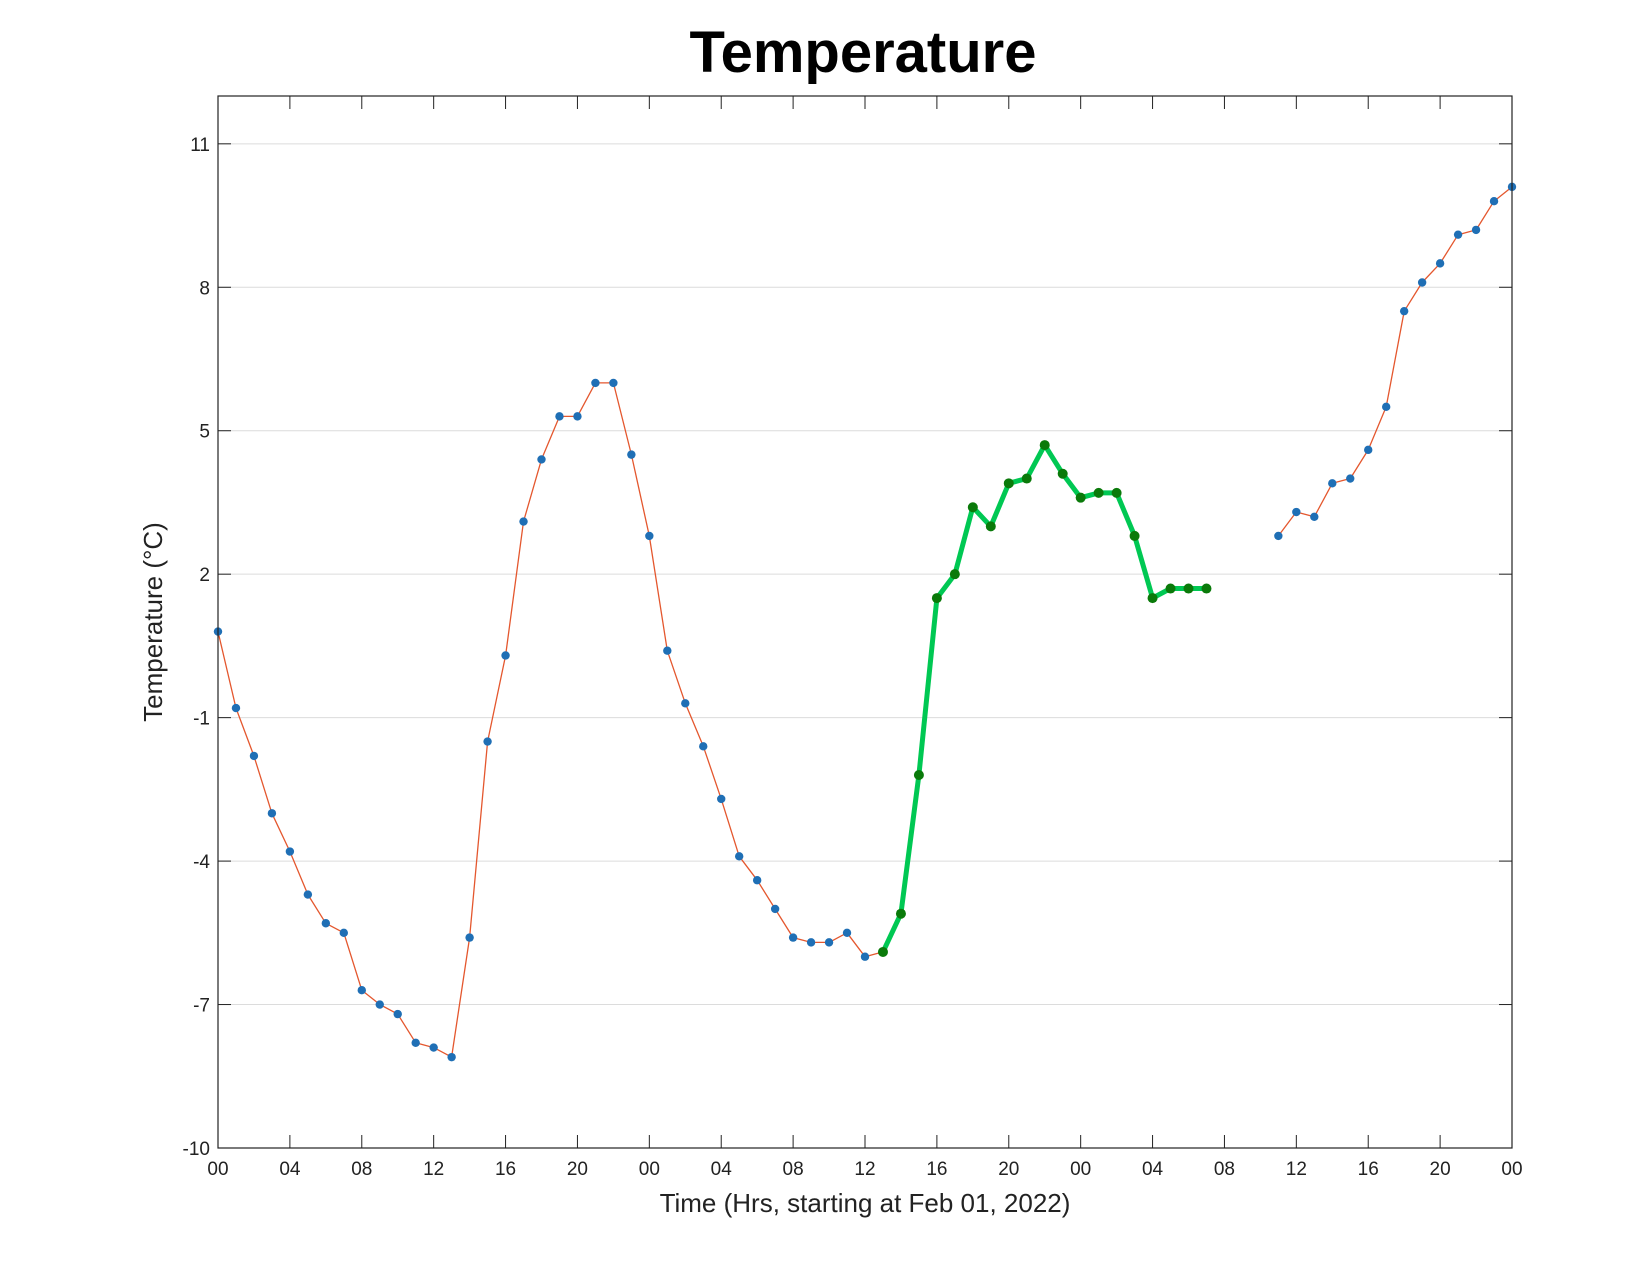 The width and height of the screenshot is (1650, 1275). I want to click on chart-title: Temperature, so click(862, 52).